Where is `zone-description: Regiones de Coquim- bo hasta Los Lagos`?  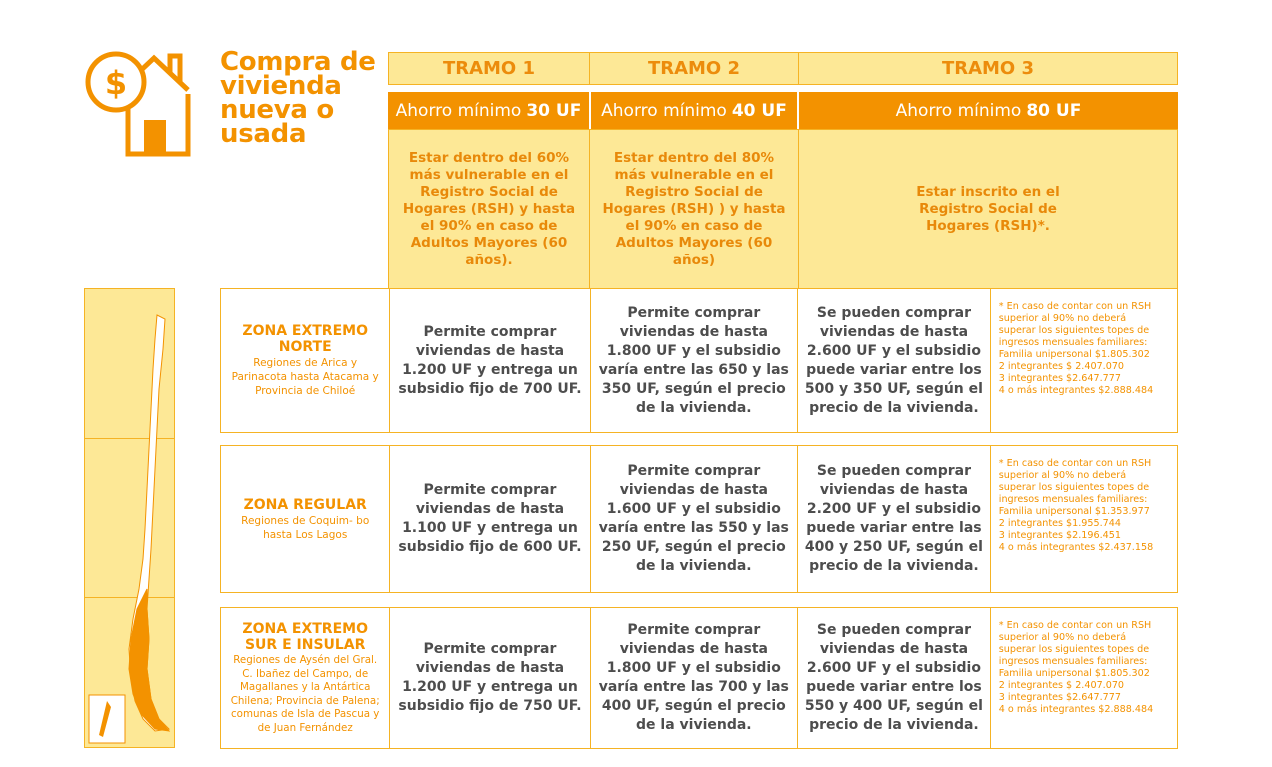 zone-description: Regiones de Coquim- bo hasta Los Lagos is located at coordinates (305, 527).